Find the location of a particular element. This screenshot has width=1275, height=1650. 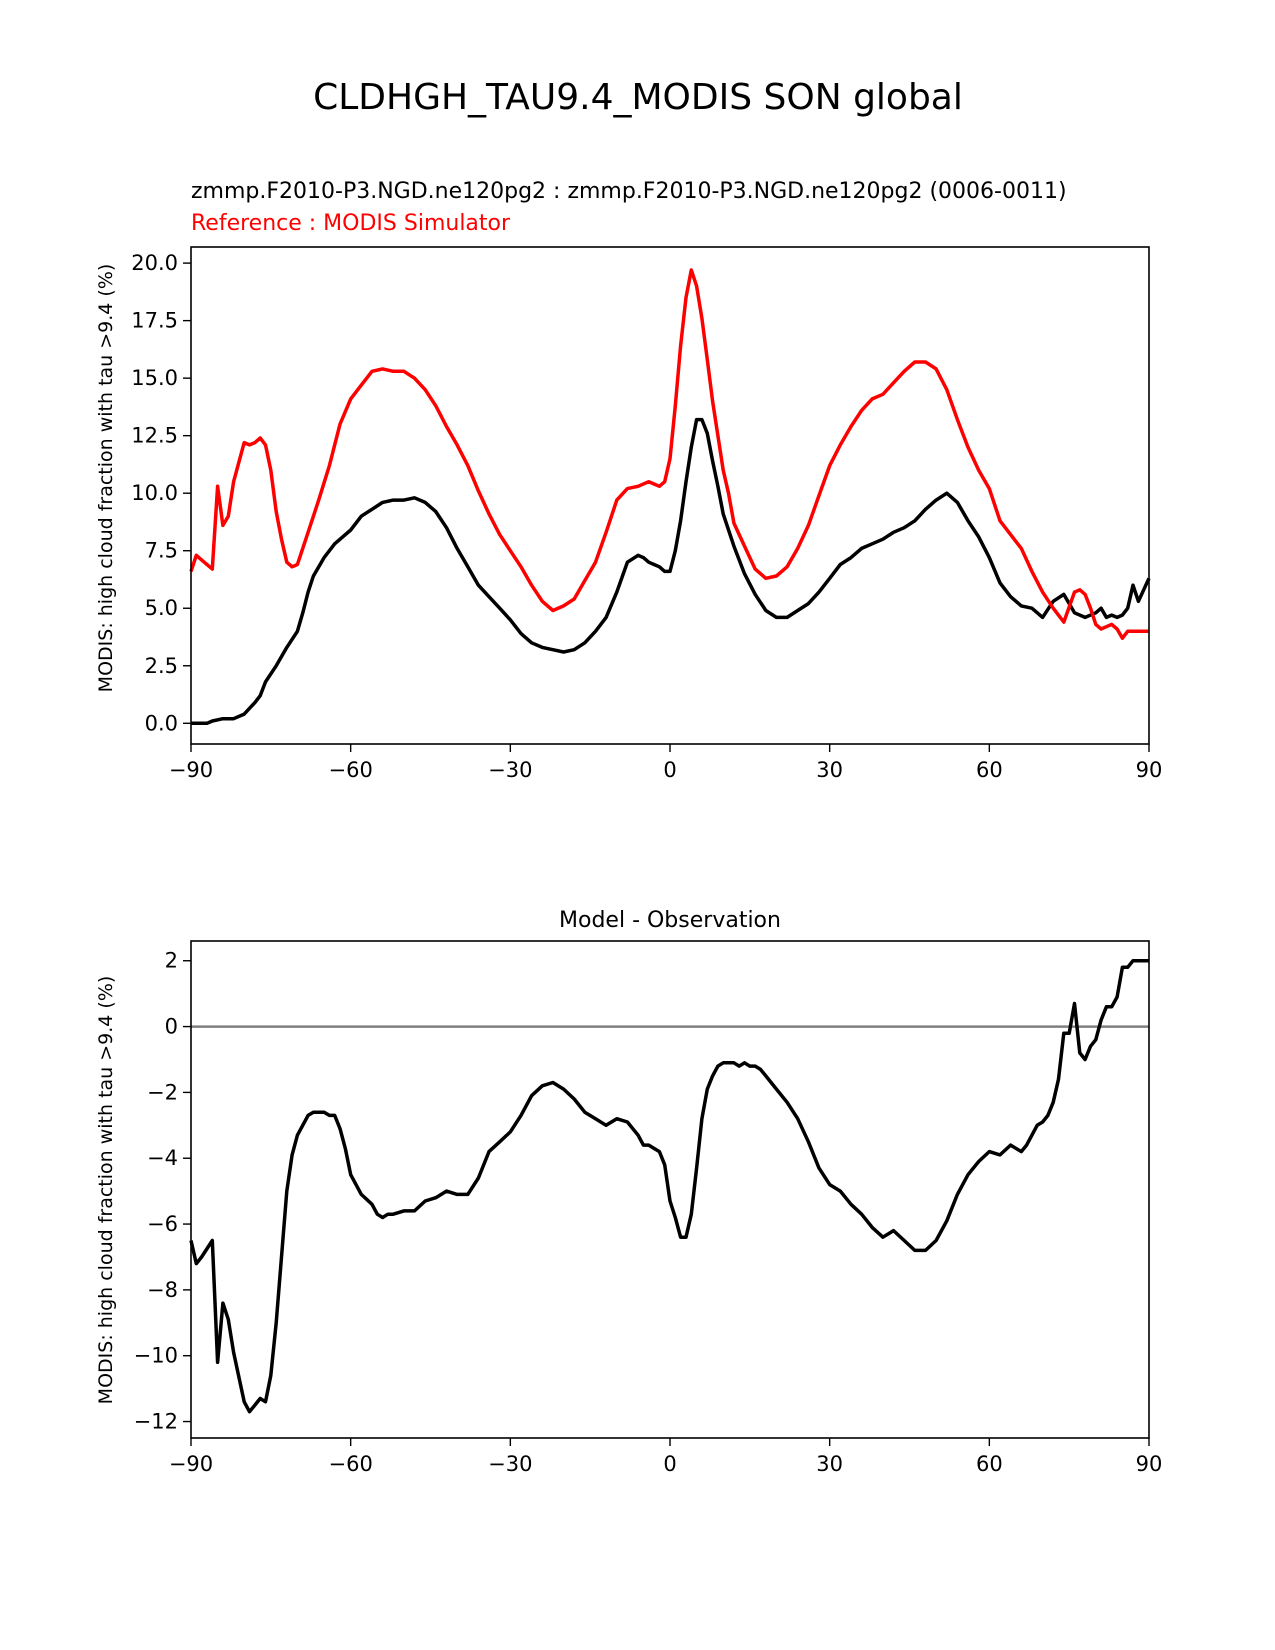

top-panel-y-tick-label: 20.0 is located at coordinates (154, 263).